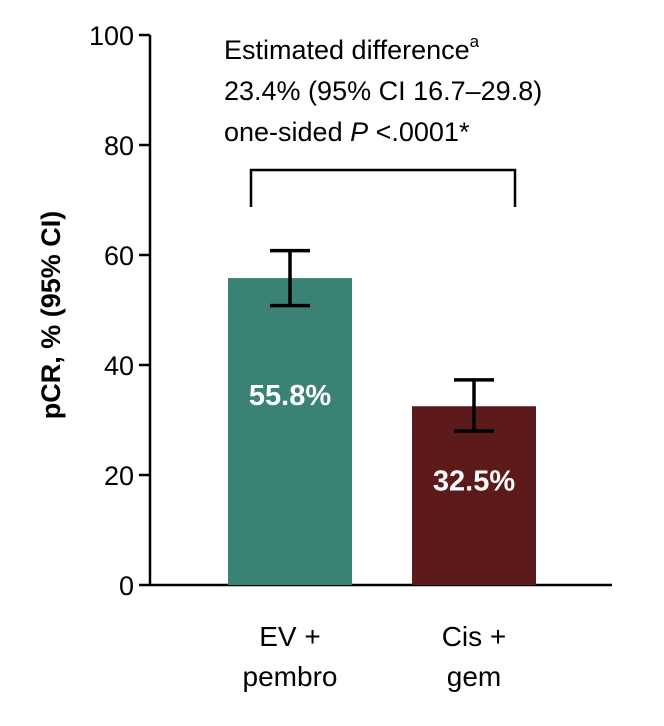 This screenshot has width=664, height=726. I want to click on annotation-footnote-marker: a, so click(474, 41).